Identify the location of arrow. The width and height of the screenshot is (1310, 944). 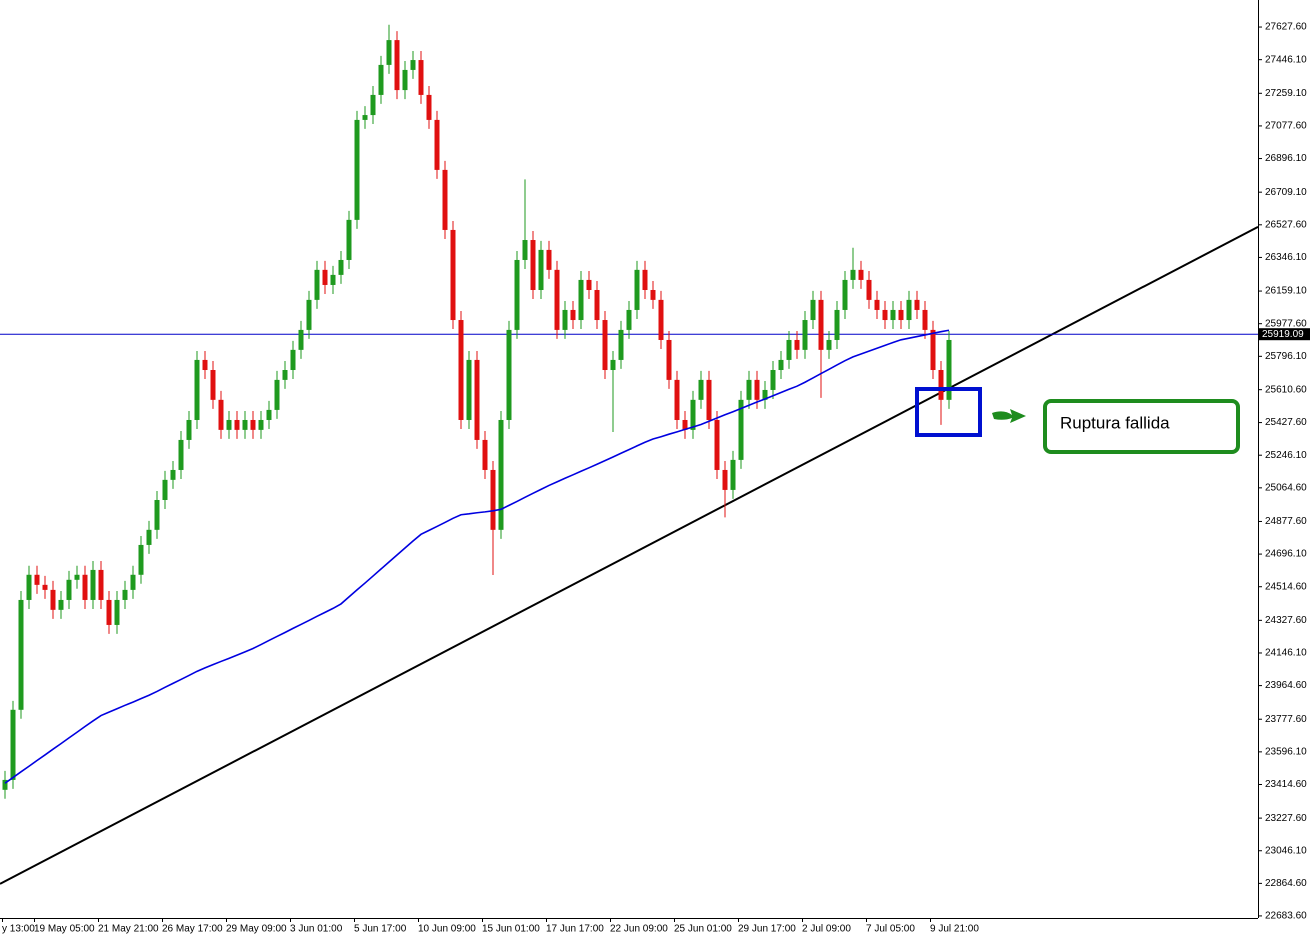
(1009, 416).